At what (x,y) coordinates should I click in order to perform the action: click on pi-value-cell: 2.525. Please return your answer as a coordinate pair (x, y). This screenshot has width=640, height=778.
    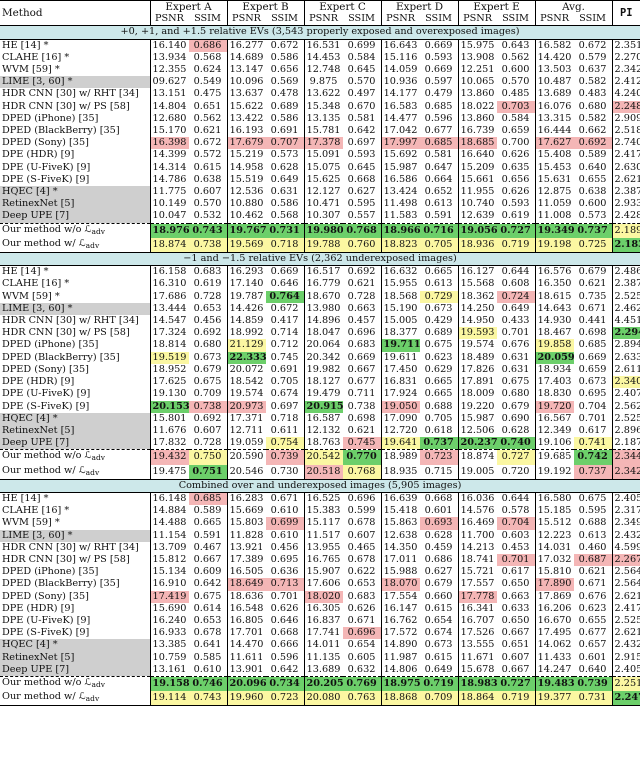
    Looking at the image, I should click on (627, 418).